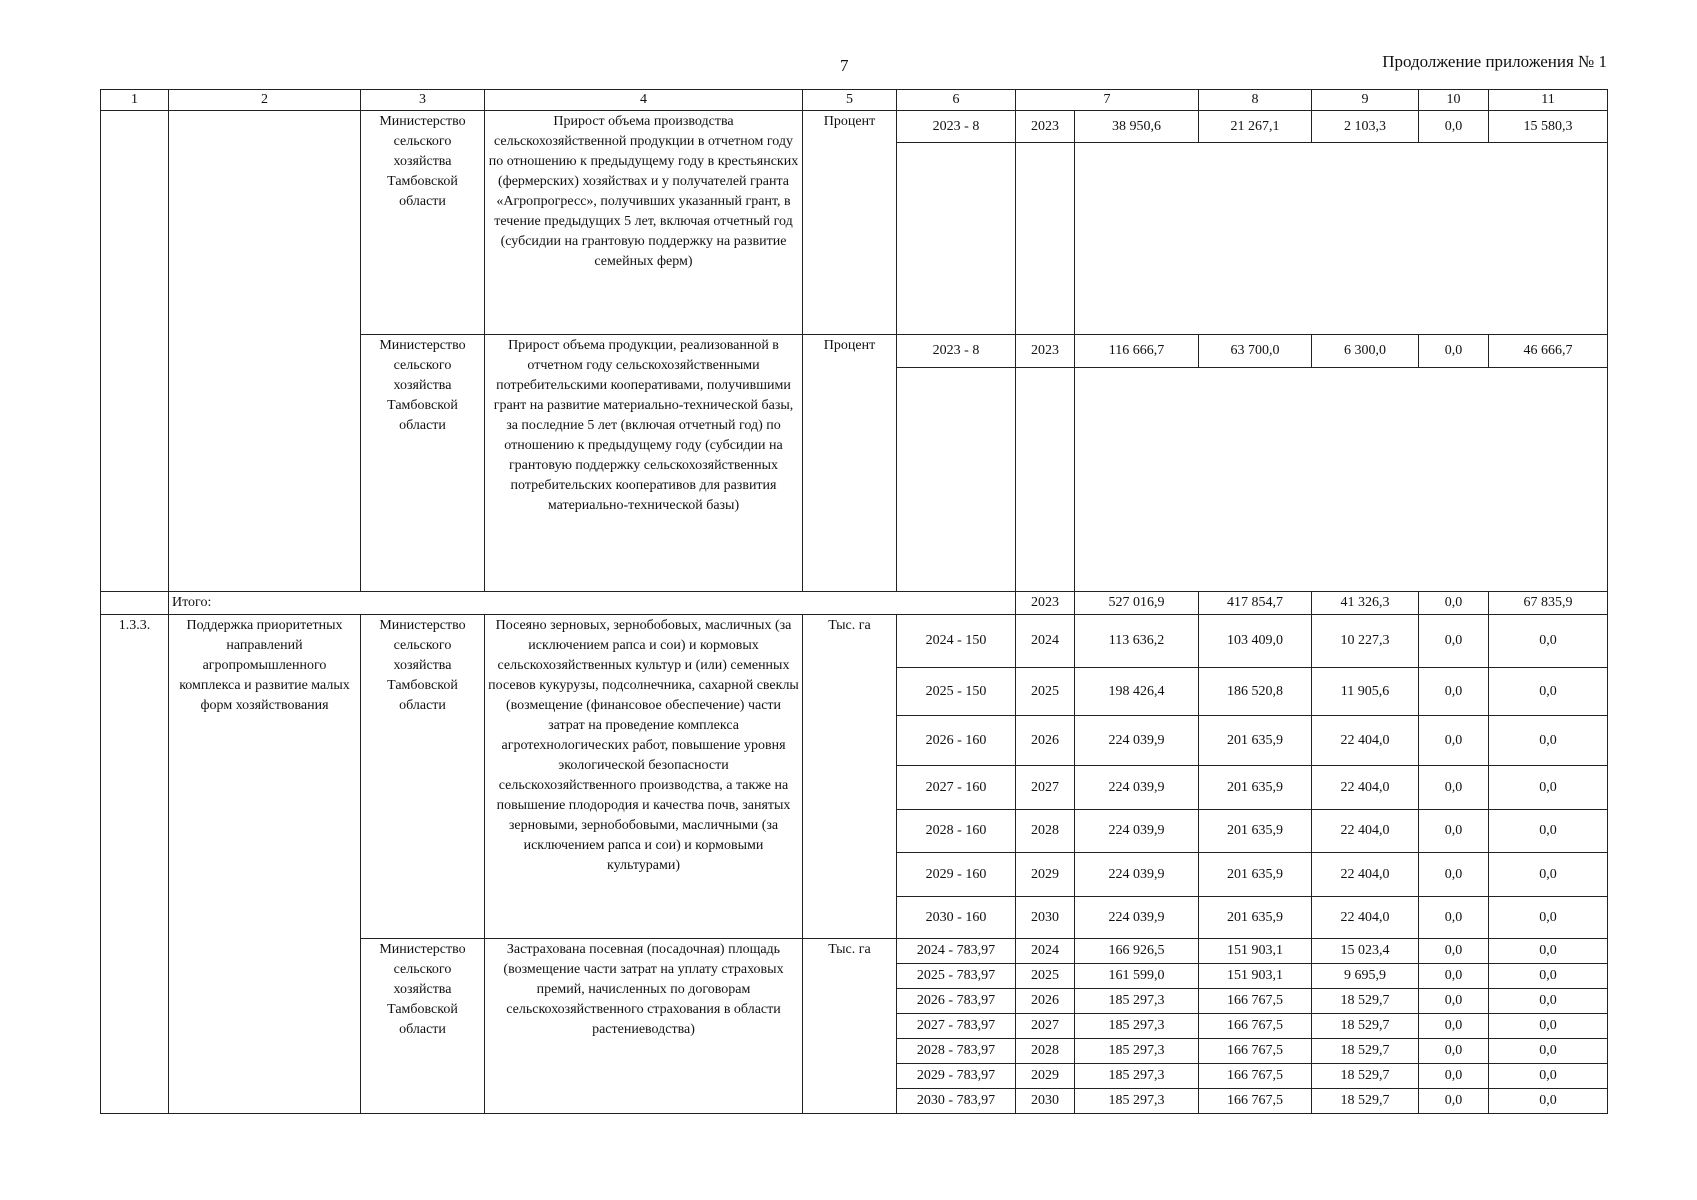 Image resolution: width=1697 pixels, height=1200 pixels. Describe the element at coordinates (956, 951) in the screenshot. I see `target-cell: 2024 - 783,97` at that location.